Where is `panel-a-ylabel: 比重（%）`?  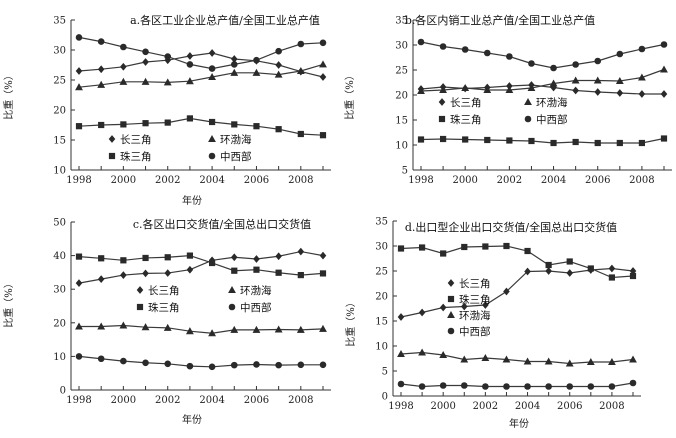
panel-a-ylabel: 比重（%） is located at coordinates (8, 95).